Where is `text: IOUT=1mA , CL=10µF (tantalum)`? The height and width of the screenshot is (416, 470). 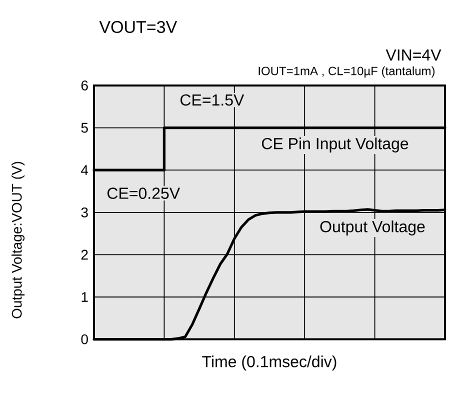 text: IOUT=1mA , CL=10µF (tantalum) is located at coordinates (346, 72).